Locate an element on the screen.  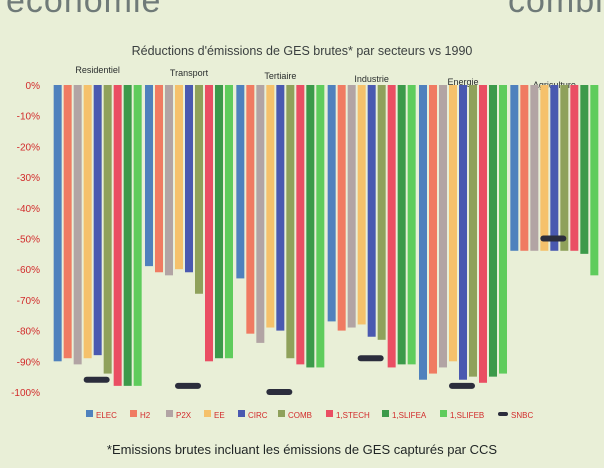
y-tick-label: -50% is located at coordinates (28, 240).